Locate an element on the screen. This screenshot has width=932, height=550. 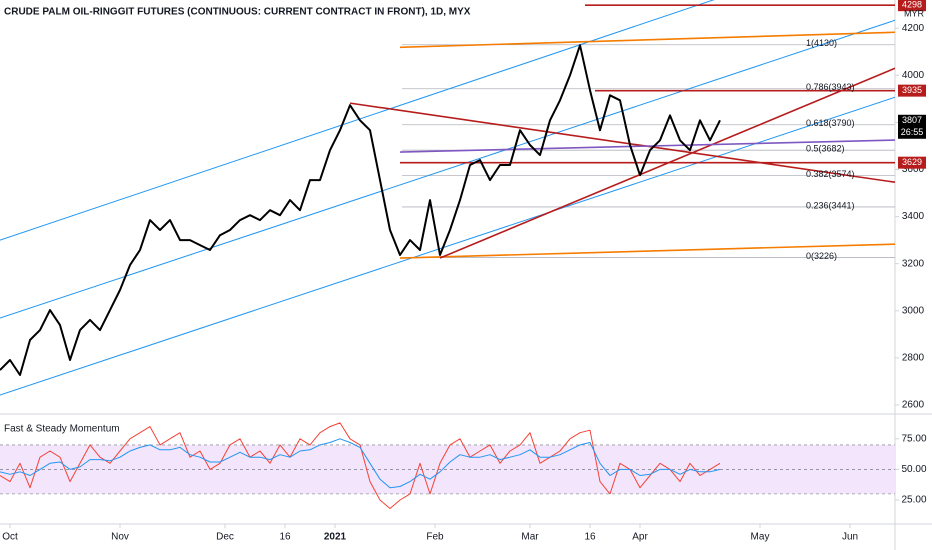
y-tick-label: 25.00 is located at coordinates (913, 500).